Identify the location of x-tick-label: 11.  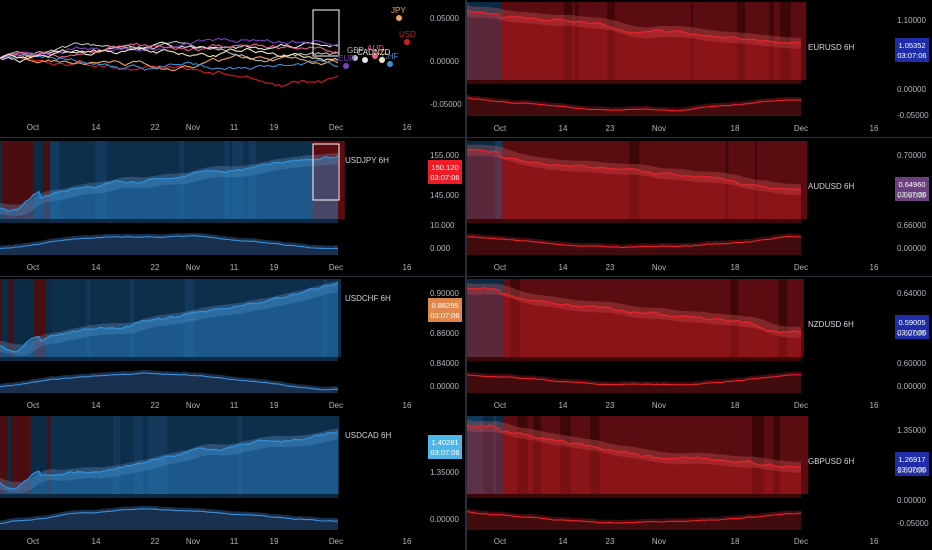
(234, 405).